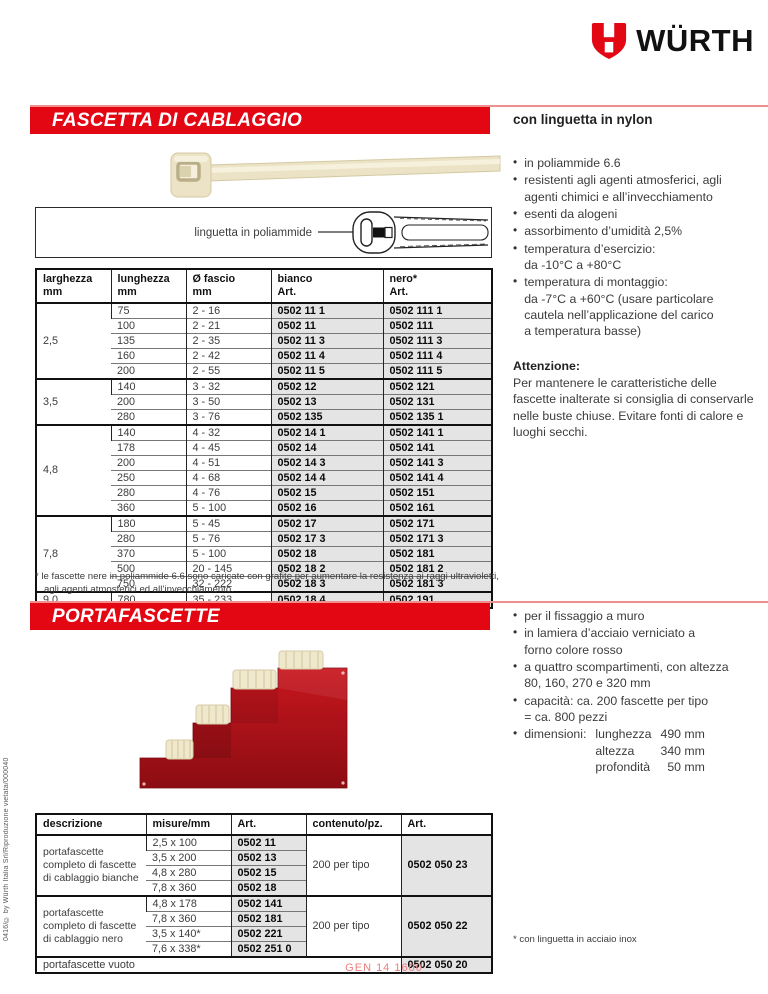 Image resolution: width=768 pixels, height=994 pixels. I want to click on cell-art-bianco: 0502 11 4, so click(326, 355).